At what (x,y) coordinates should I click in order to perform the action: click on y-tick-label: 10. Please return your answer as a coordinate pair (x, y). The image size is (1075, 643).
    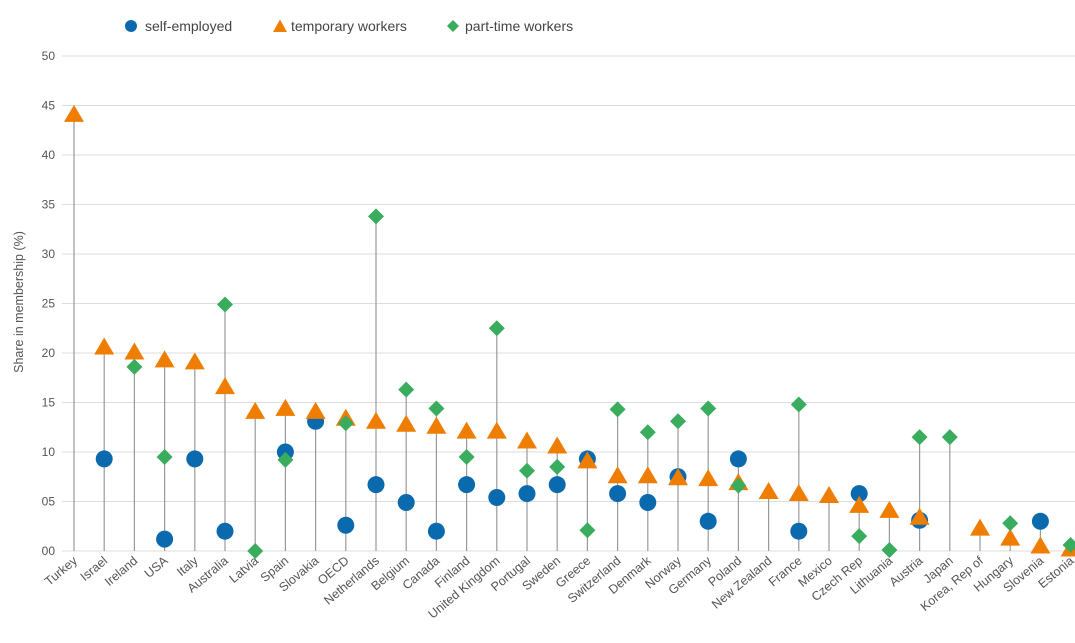
    Looking at the image, I should click on (49, 452).